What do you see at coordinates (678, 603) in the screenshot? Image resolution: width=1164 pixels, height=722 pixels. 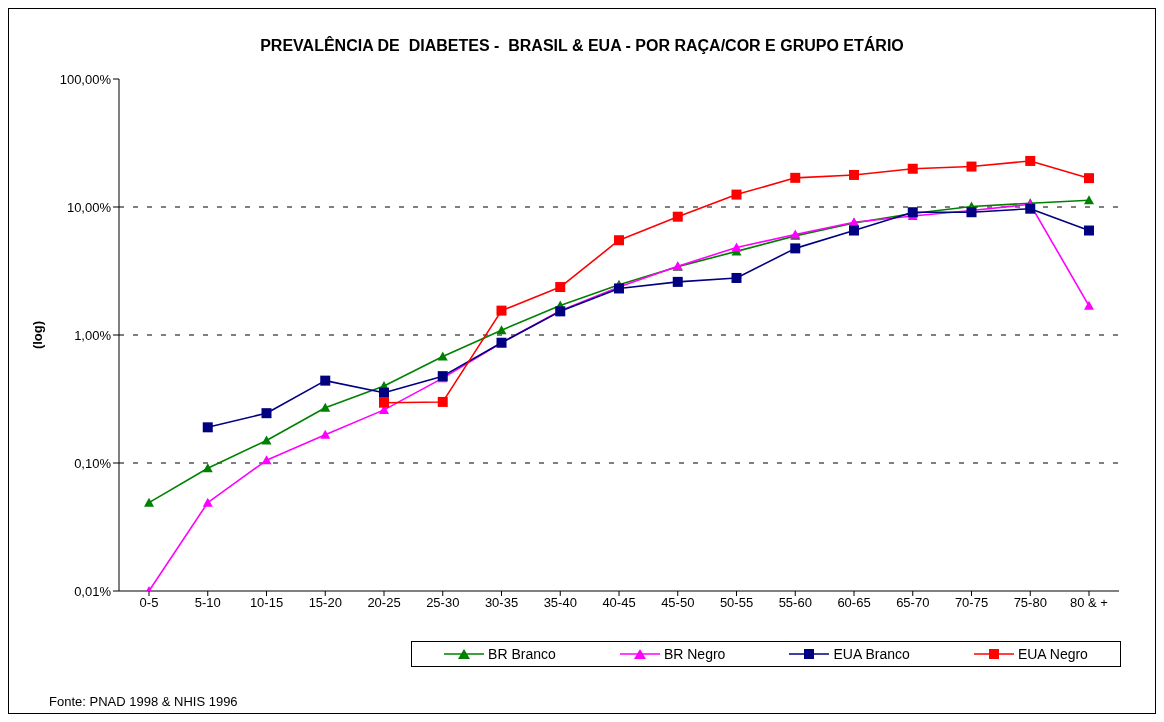 I see `x-tick-label: 45-50` at bounding box center [678, 603].